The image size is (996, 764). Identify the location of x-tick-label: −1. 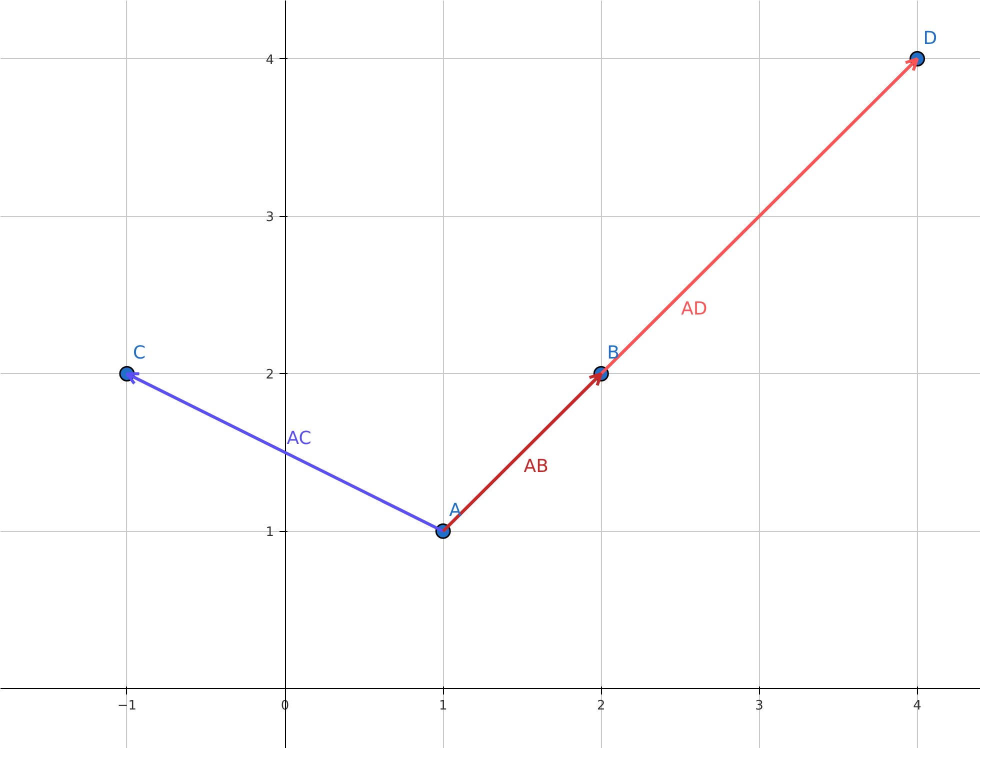
(127, 706).